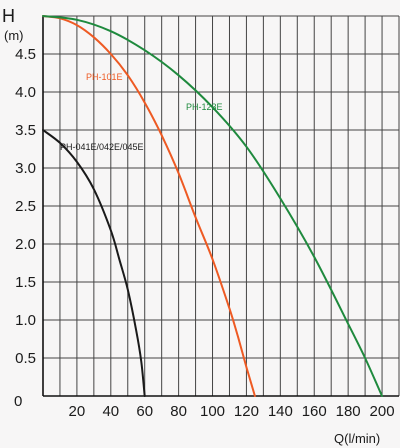  Describe the element at coordinates (25, 168) in the screenshot. I see `y-tick-label: 3.0` at that location.